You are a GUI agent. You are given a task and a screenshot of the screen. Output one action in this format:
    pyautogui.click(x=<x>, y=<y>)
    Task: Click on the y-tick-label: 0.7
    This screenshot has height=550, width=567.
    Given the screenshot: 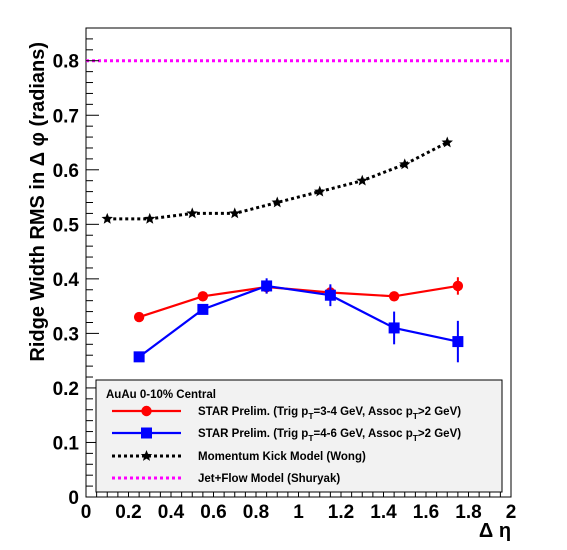 What is the action you would take?
    pyautogui.click(x=66, y=116)
    